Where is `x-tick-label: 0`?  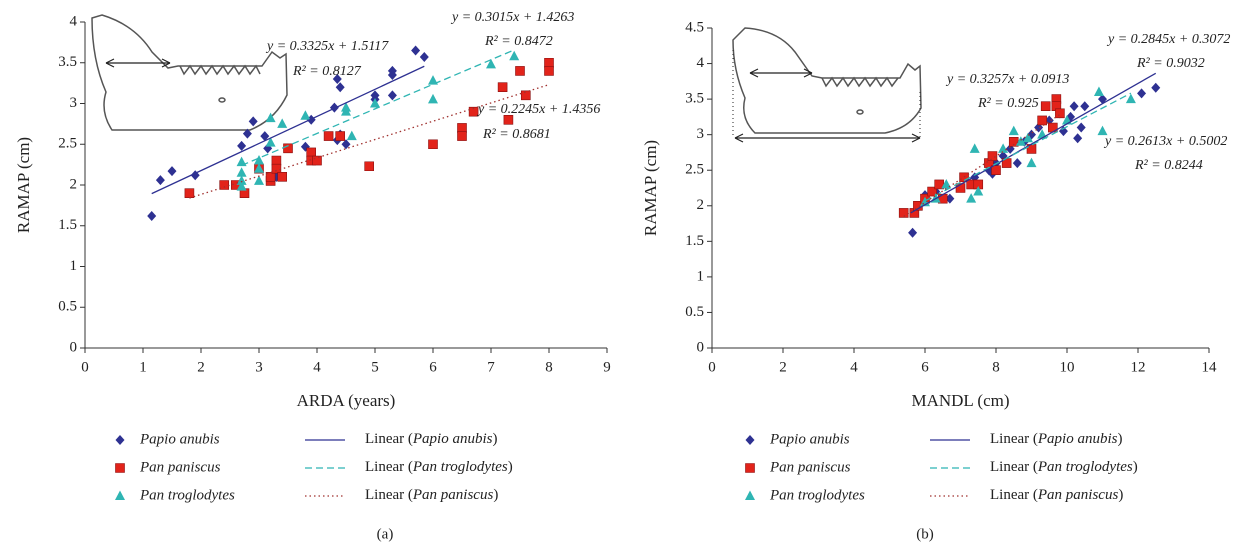
x-tick-label: 0 is located at coordinates (85, 367).